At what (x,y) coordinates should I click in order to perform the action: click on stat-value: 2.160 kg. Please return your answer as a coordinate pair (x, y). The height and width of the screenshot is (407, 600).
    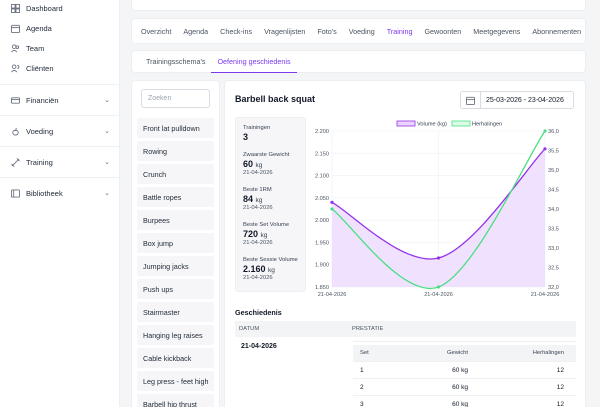
    Looking at the image, I should click on (270, 269).